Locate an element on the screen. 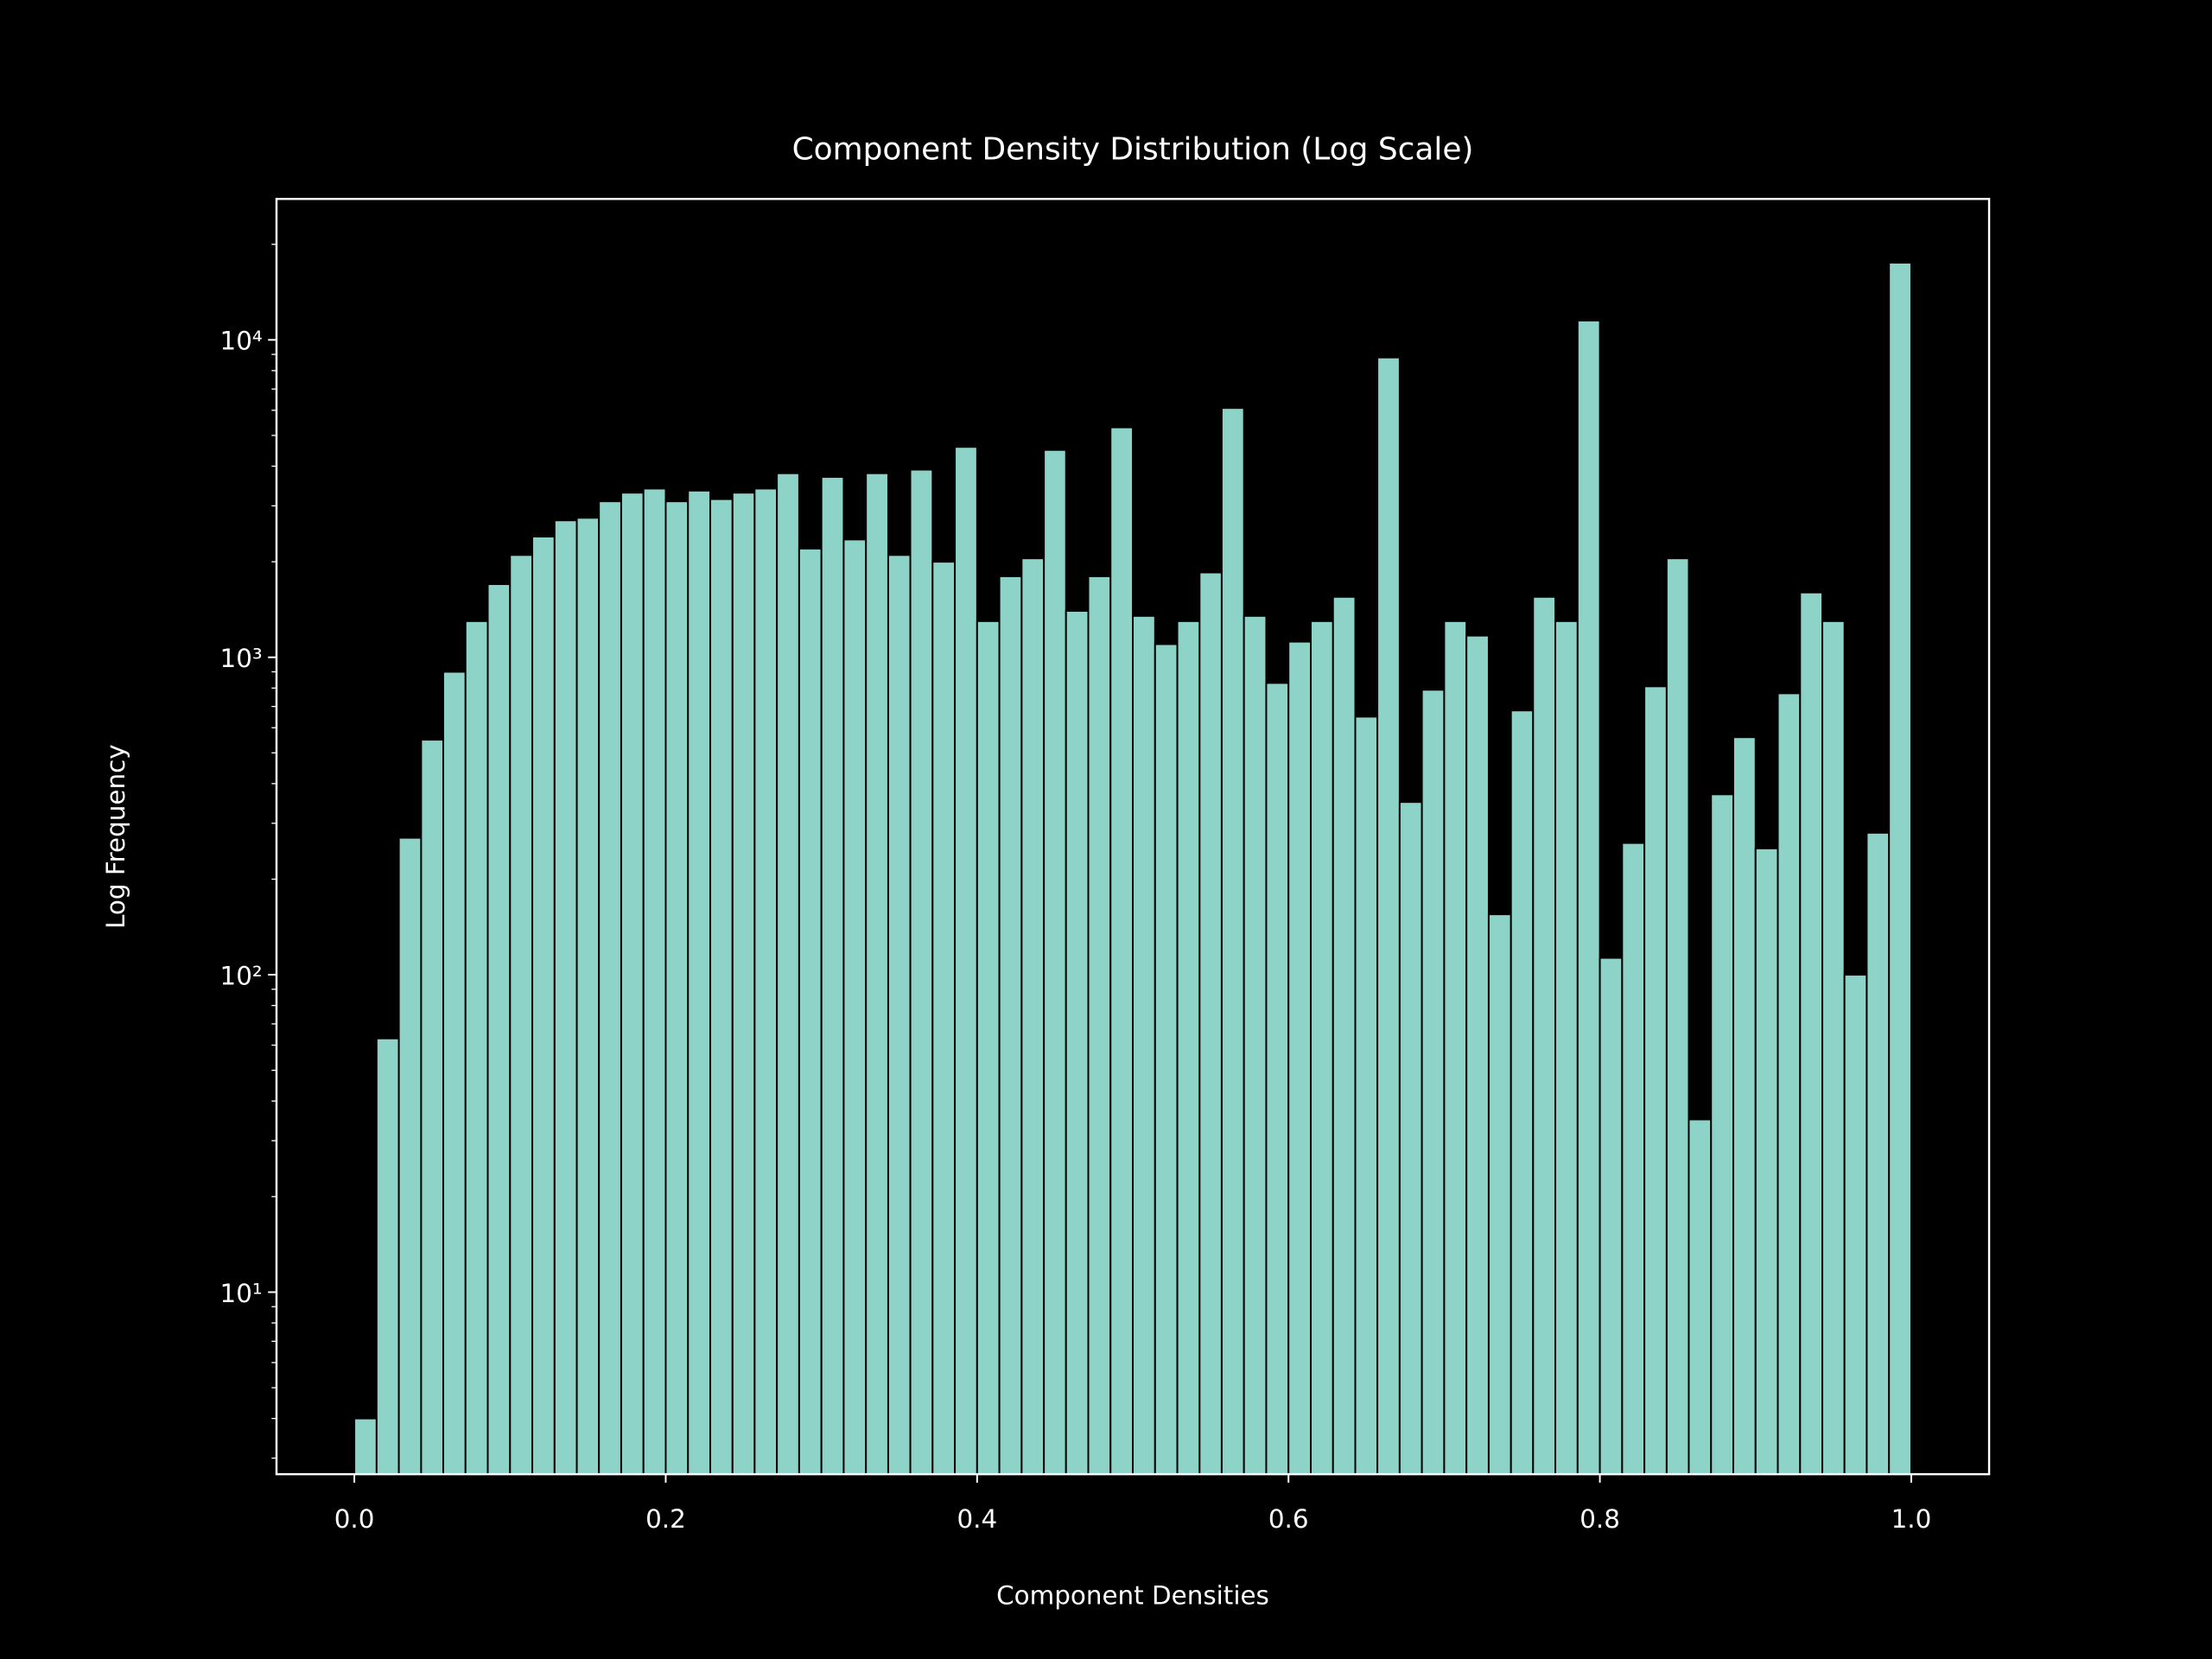 Image resolution: width=2212 pixels, height=1659 pixels. y-tick-label: 10² is located at coordinates (241, 975).